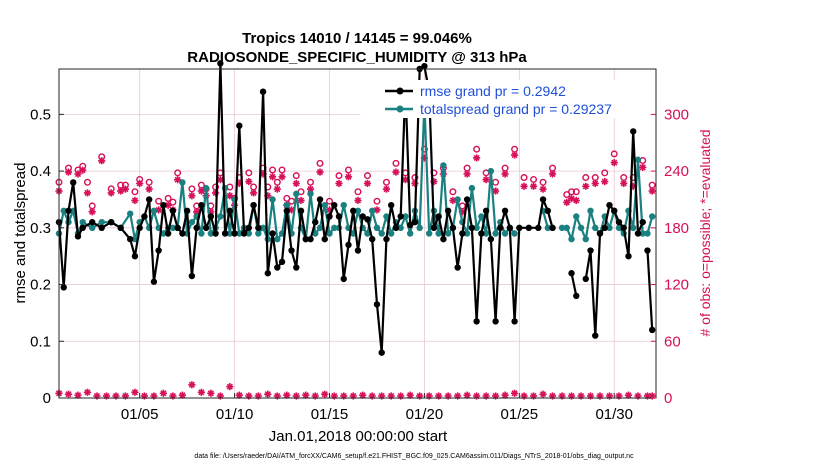 This screenshot has width=830, height=475. Describe the element at coordinates (672, 341) in the screenshot. I see `y-right-tick-label-1: 60` at that location.